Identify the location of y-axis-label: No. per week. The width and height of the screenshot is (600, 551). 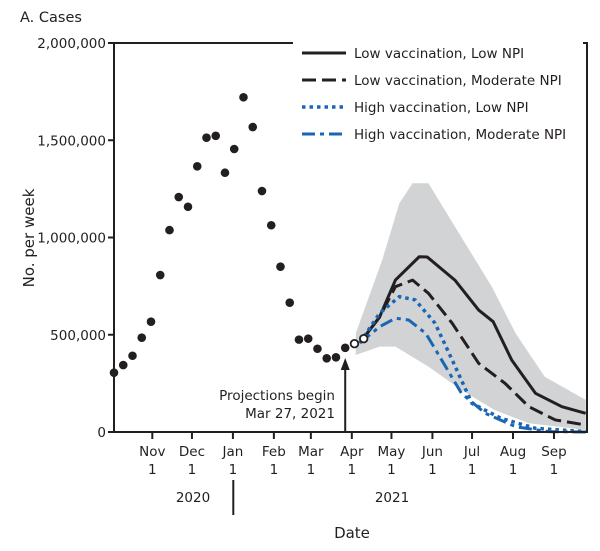
(29, 237).